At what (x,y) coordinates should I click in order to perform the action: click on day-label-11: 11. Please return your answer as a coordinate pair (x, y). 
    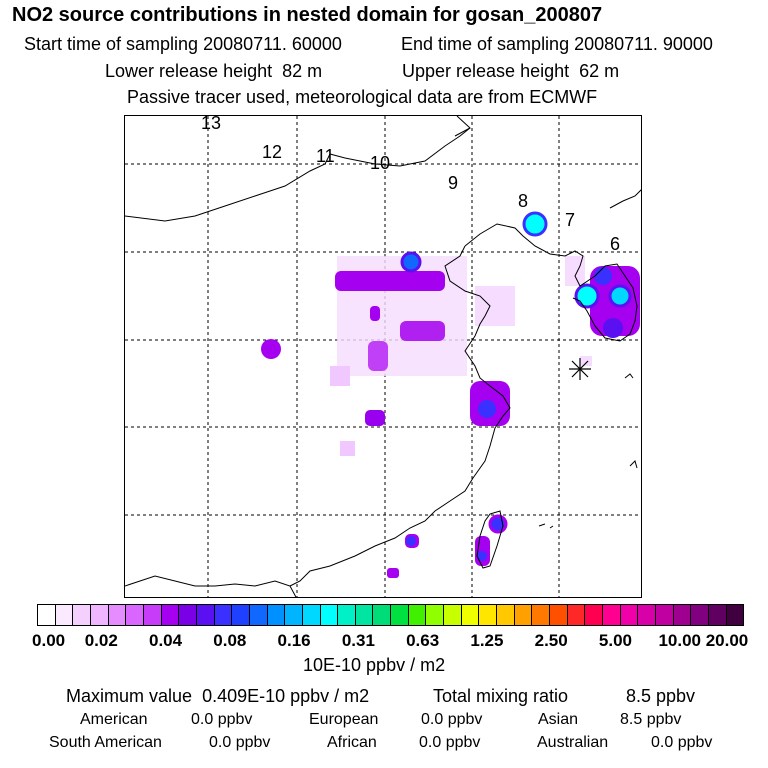
    Looking at the image, I should click on (325, 156).